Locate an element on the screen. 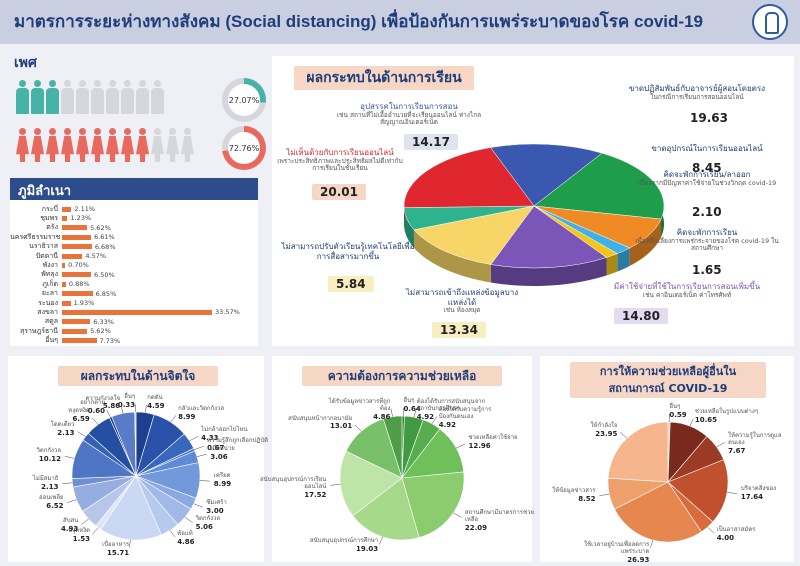 This screenshot has height=566, width=800. education-label-main: ไม่เห็นด้วยกับการเรียนออนไลน์ is located at coordinates (340, 152).